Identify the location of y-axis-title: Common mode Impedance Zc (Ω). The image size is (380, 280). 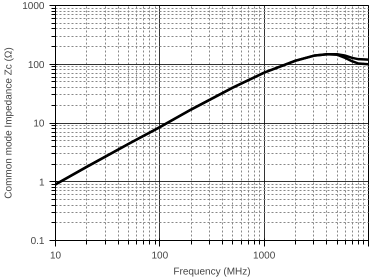
(8, 123).